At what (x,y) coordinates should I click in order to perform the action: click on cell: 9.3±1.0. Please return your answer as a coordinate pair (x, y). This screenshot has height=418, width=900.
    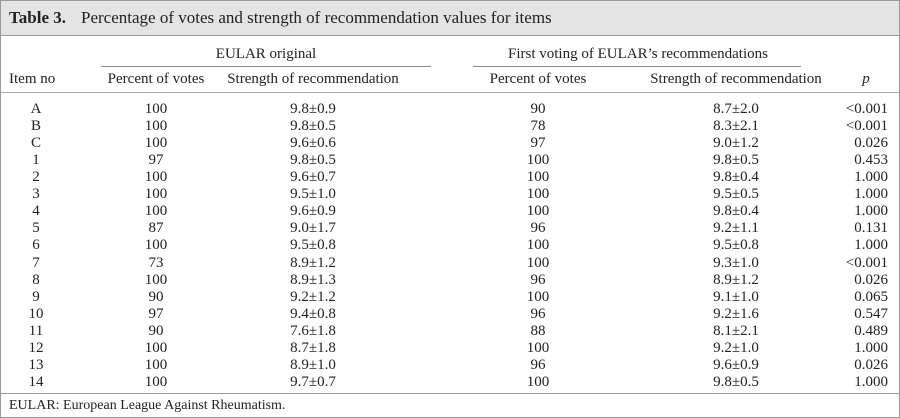
    Looking at the image, I should click on (736, 262).